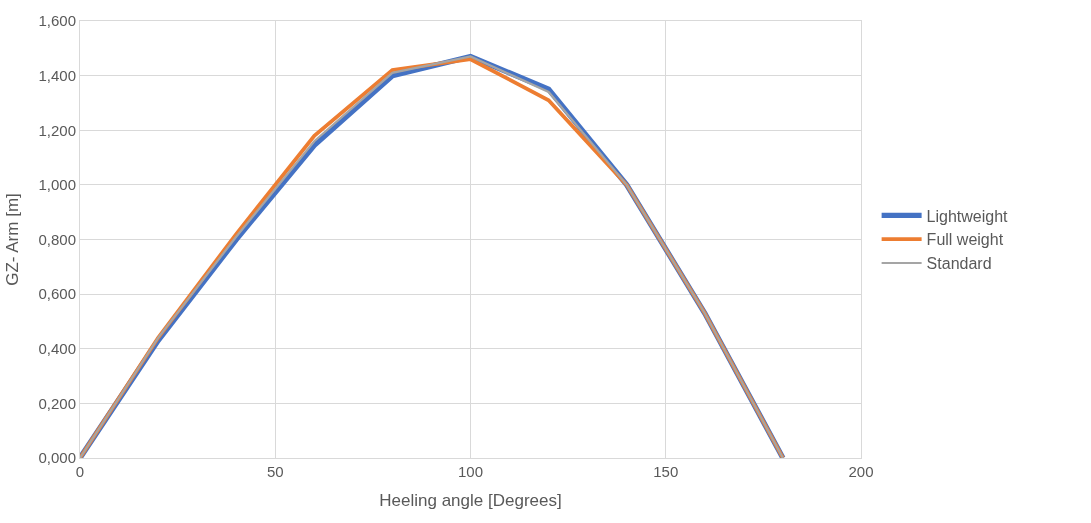 This screenshot has width=1091, height=523. I want to click on y-tick-label: 1,400, so click(57, 75).